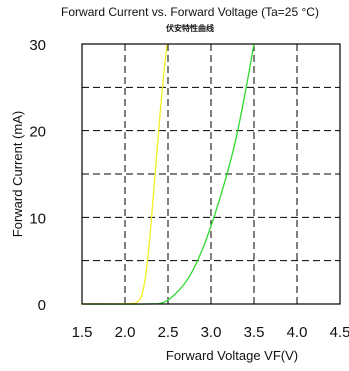 This screenshot has height=371, width=349. Describe the element at coordinates (297, 332) in the screenshot. I see `x-tick-label: 4.0` at that location.